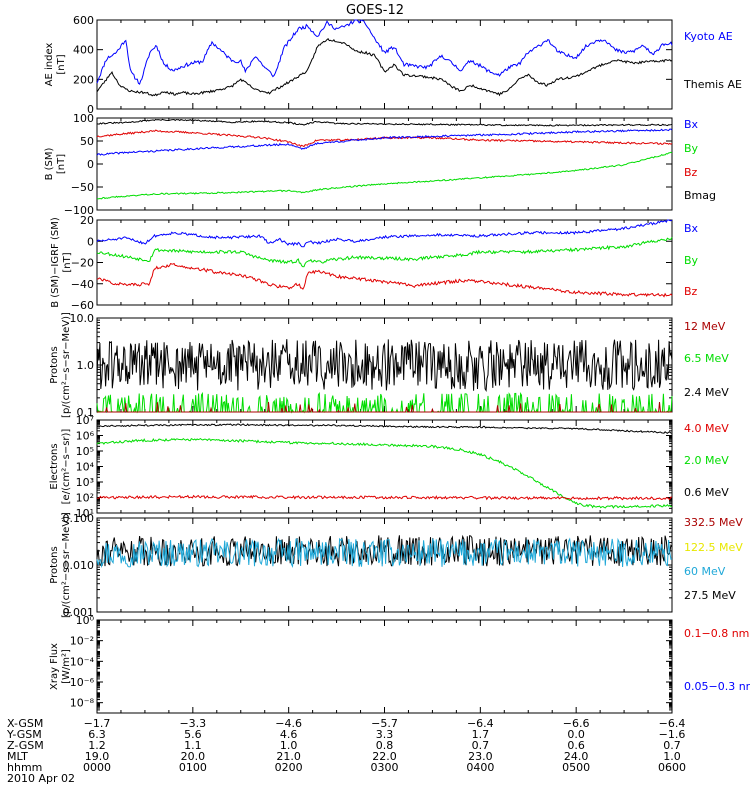  Describe the element at coordinates (82, 284) in the screenshot. I see `y-tick-label: −40` at that location.